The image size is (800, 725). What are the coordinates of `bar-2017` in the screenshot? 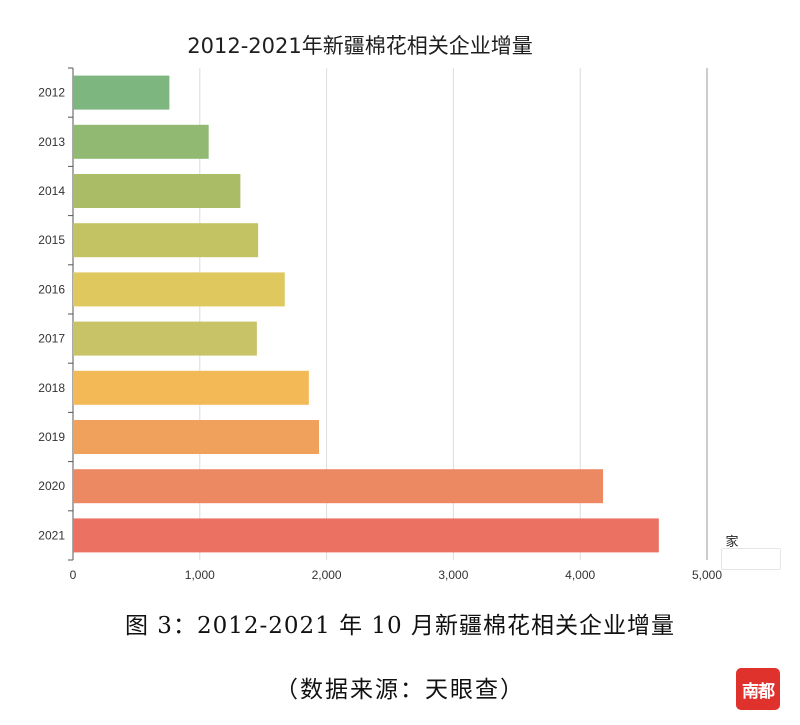 It's located at (165, 338).